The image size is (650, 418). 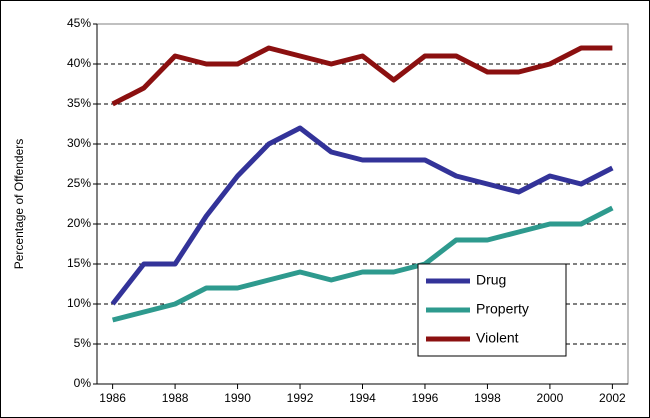 What do you see at coordinates (79, 63) in the screenshot?
I see `y-tick-label: 40%` at bounding box center [79, 63].